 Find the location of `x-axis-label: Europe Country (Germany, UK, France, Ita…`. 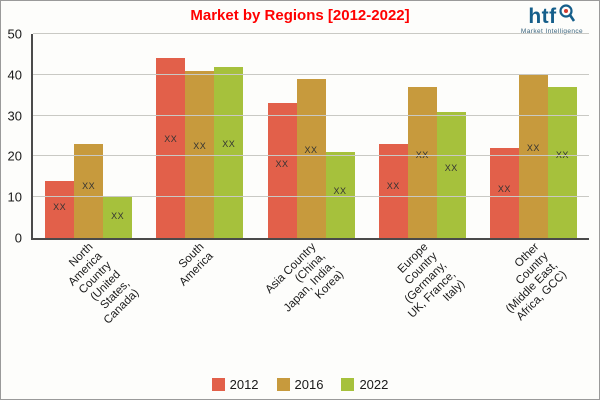

x-axis-label: Europe Country (Germany, UK, France, Ita… is located at coordinates (431, 281).